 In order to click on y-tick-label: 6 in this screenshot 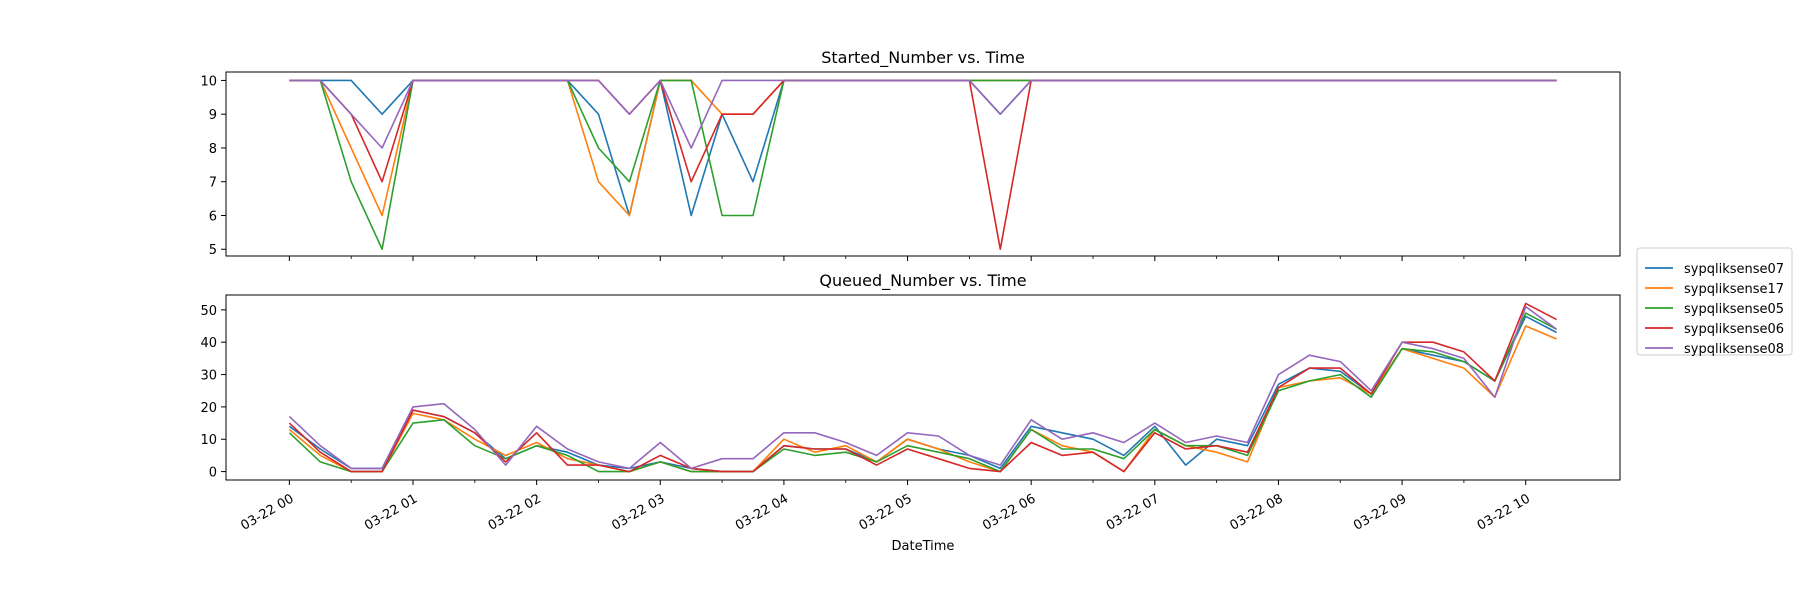, I will do `click(213, 216)`.